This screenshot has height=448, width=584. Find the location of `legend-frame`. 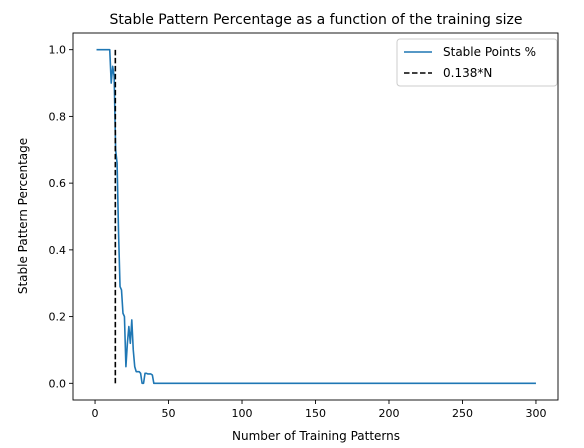

legend-frame is located at coordinates (477, 62).